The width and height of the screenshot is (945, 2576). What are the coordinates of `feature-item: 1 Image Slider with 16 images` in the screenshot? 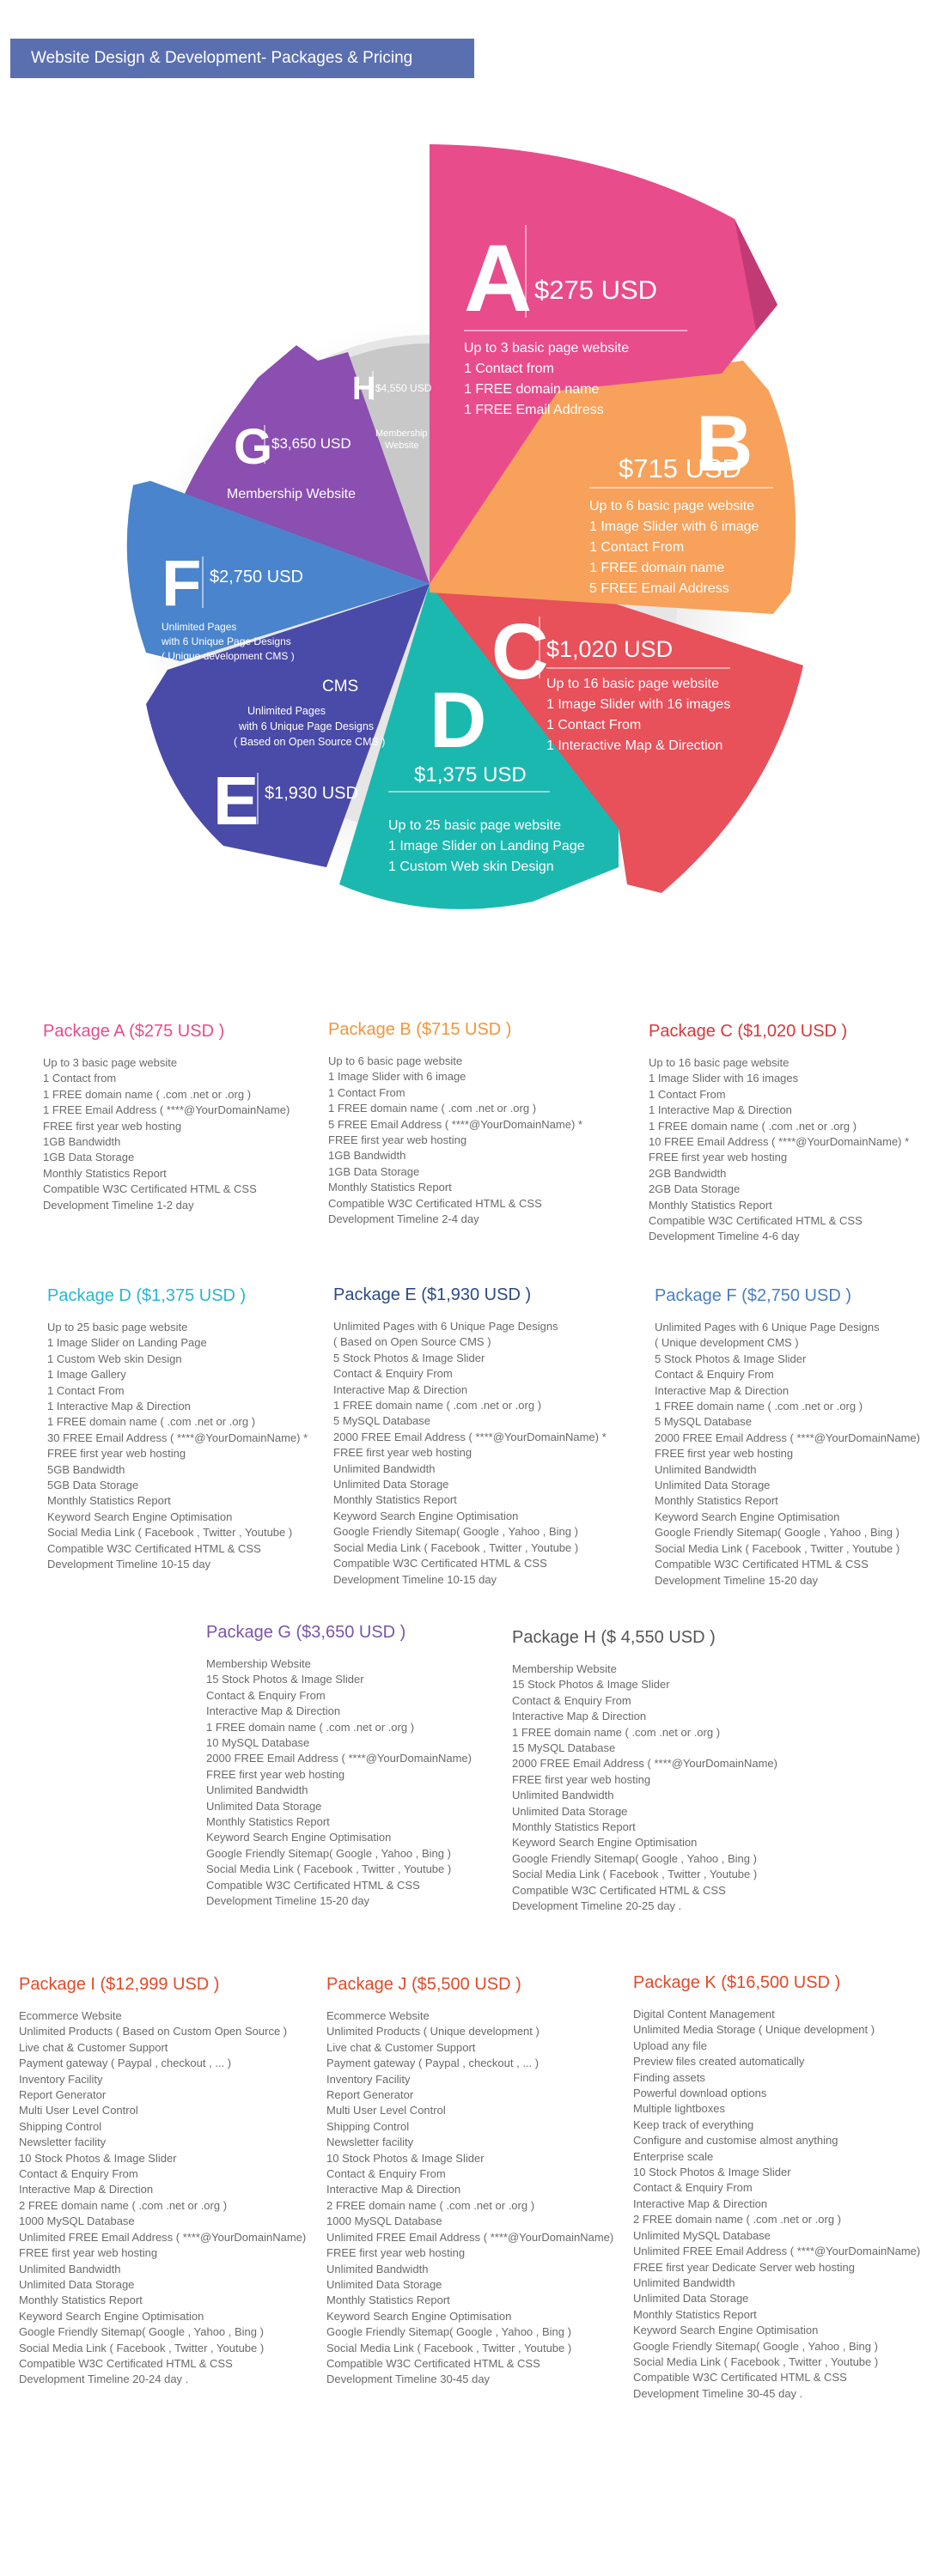 It's located at (724, 1078).